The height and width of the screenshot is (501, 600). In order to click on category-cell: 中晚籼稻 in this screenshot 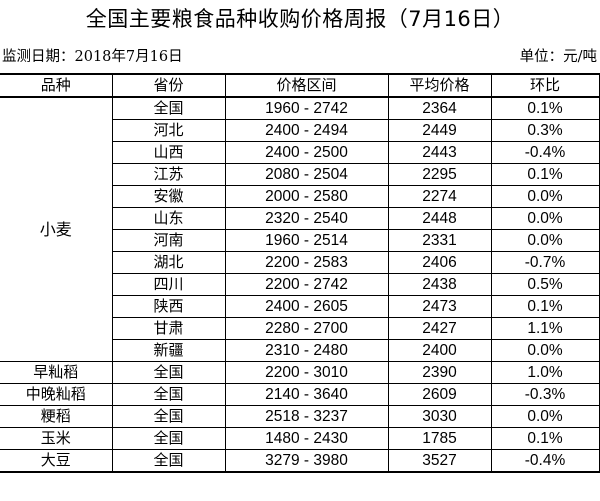, I will do `click(56, 394)`.